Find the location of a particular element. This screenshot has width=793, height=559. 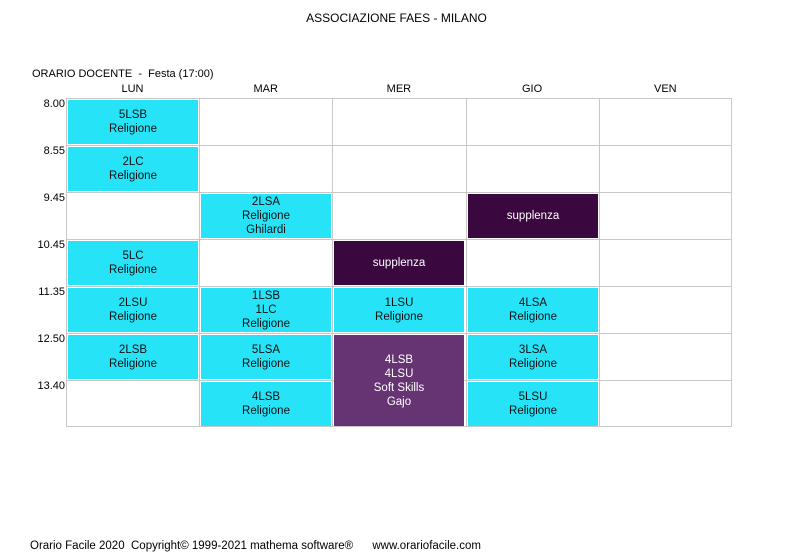

lesson-cell: 5LC Religione is located at coordinates (133, 263).